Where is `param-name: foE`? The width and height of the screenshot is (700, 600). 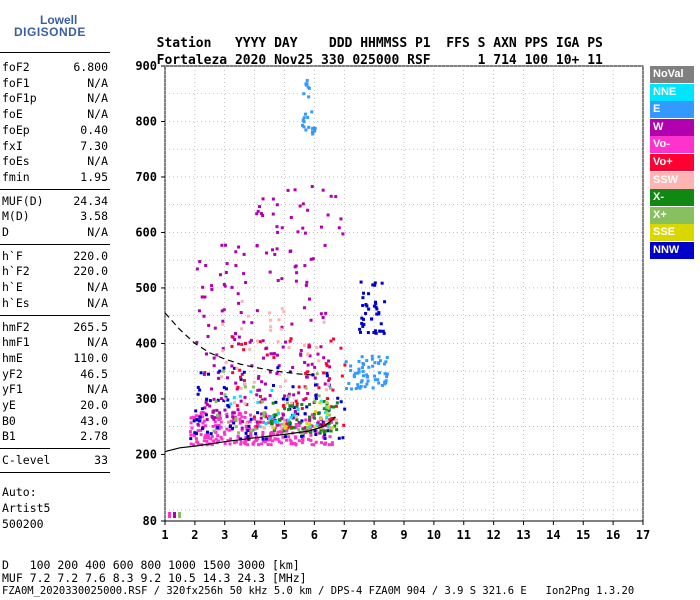
param-name: foE is located at coordinates (12, 114).